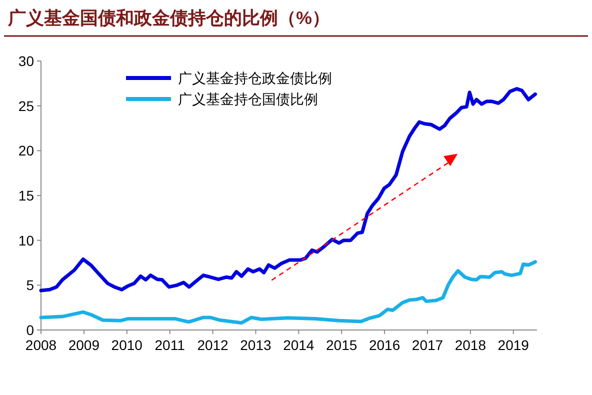  Describe the element at coordinates (470, 345) in the screenshot. I see `x-tick-label: 2018` at that location.